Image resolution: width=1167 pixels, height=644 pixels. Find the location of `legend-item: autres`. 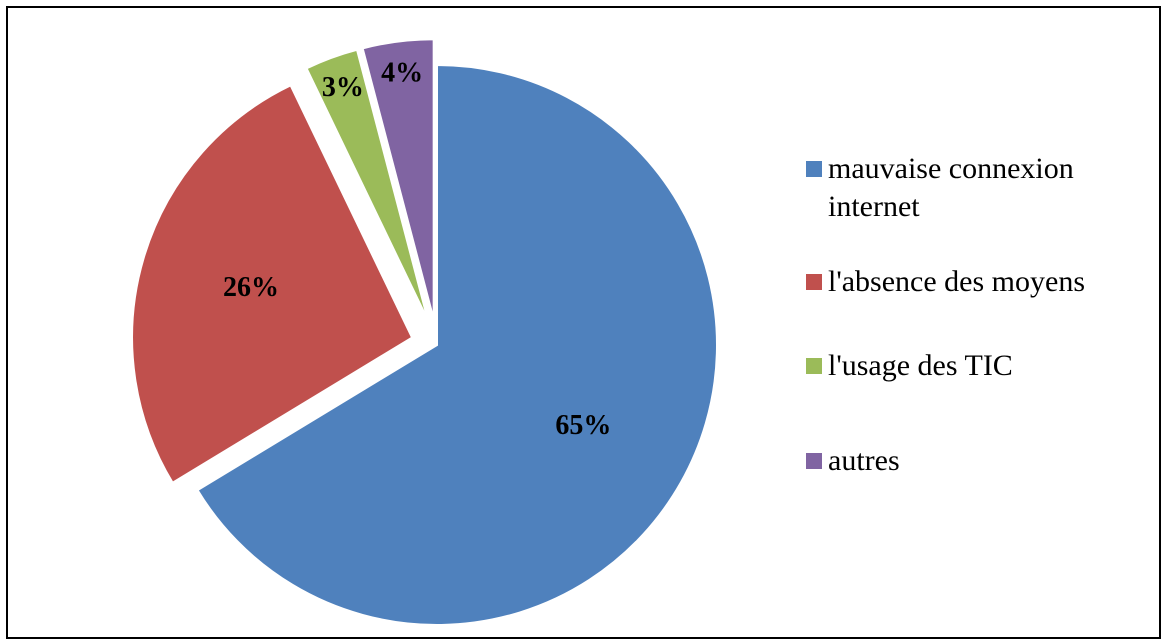

legend-item: autres is located at coordinates (976, 461).